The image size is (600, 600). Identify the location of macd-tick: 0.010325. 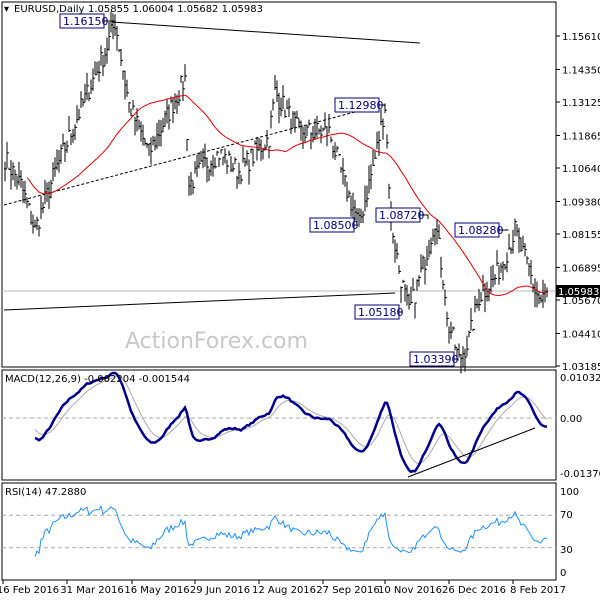
(580, 378).